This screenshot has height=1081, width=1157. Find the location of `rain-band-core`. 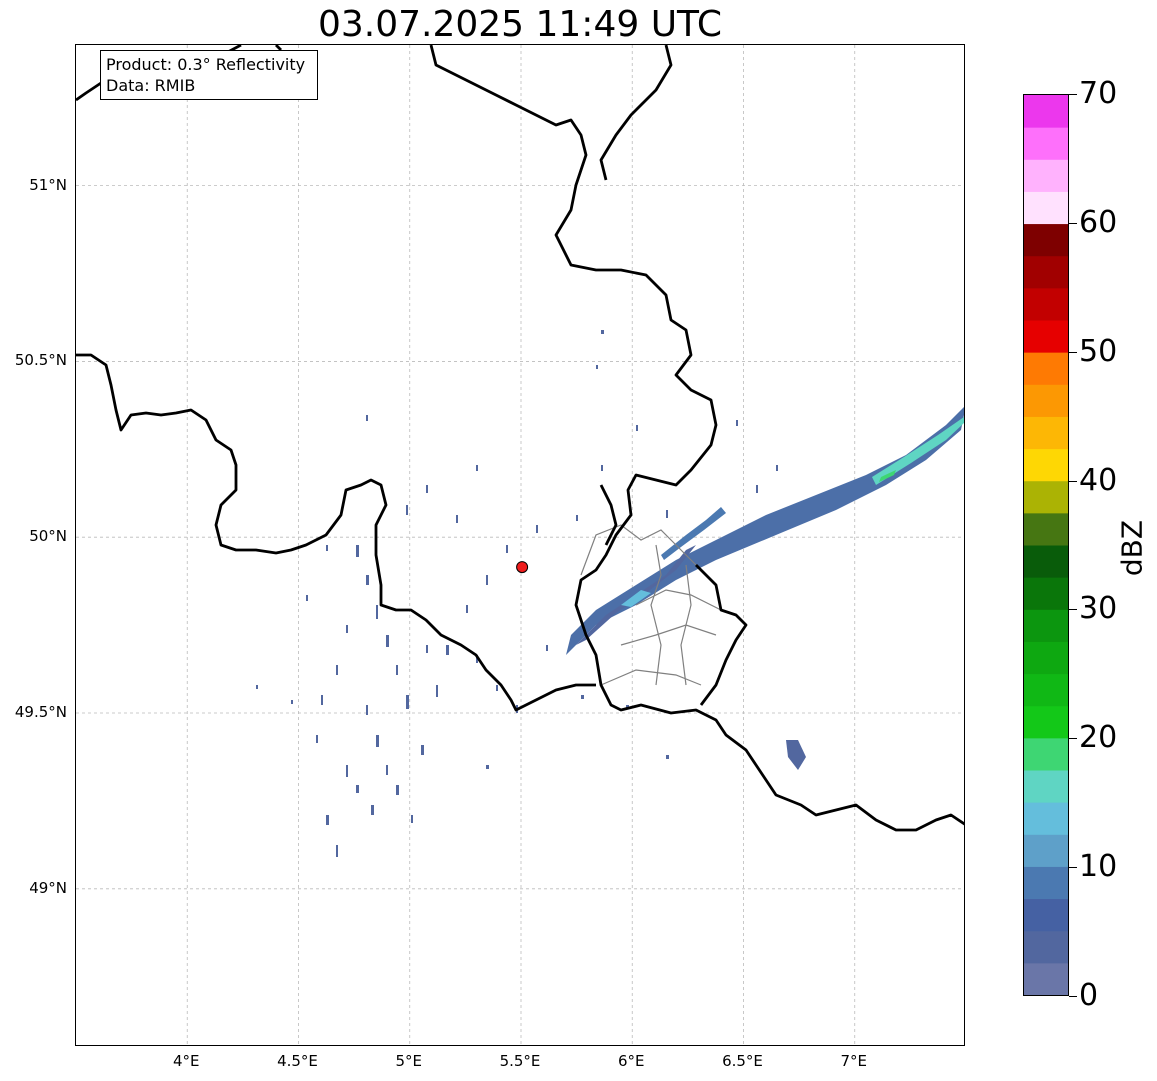

rain-band-core is located at coordinates (918, 451).